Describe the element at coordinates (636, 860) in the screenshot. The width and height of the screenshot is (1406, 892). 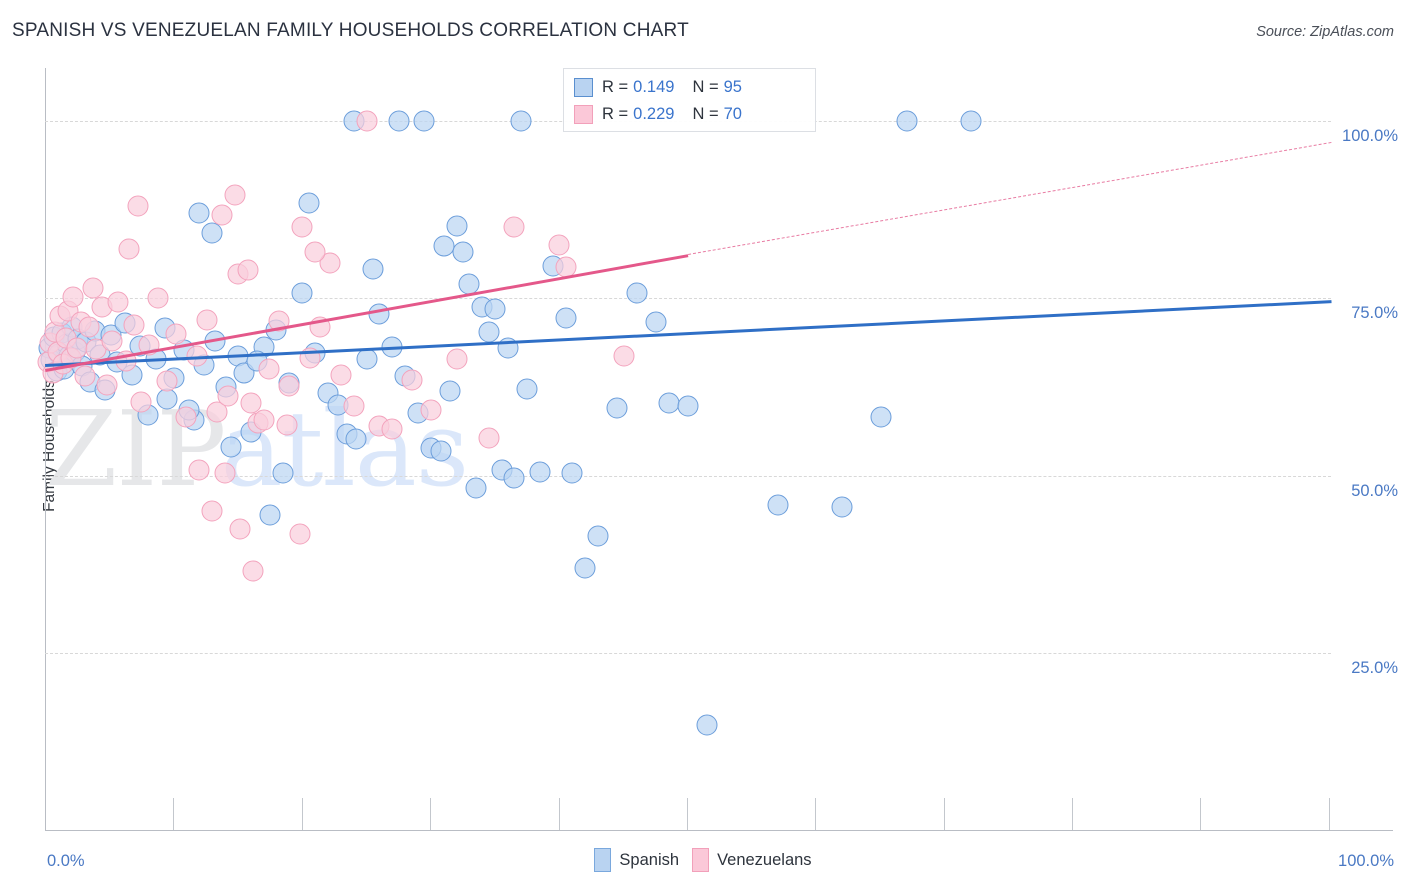
I see `legend-item-spanish: Spanish` at that location.